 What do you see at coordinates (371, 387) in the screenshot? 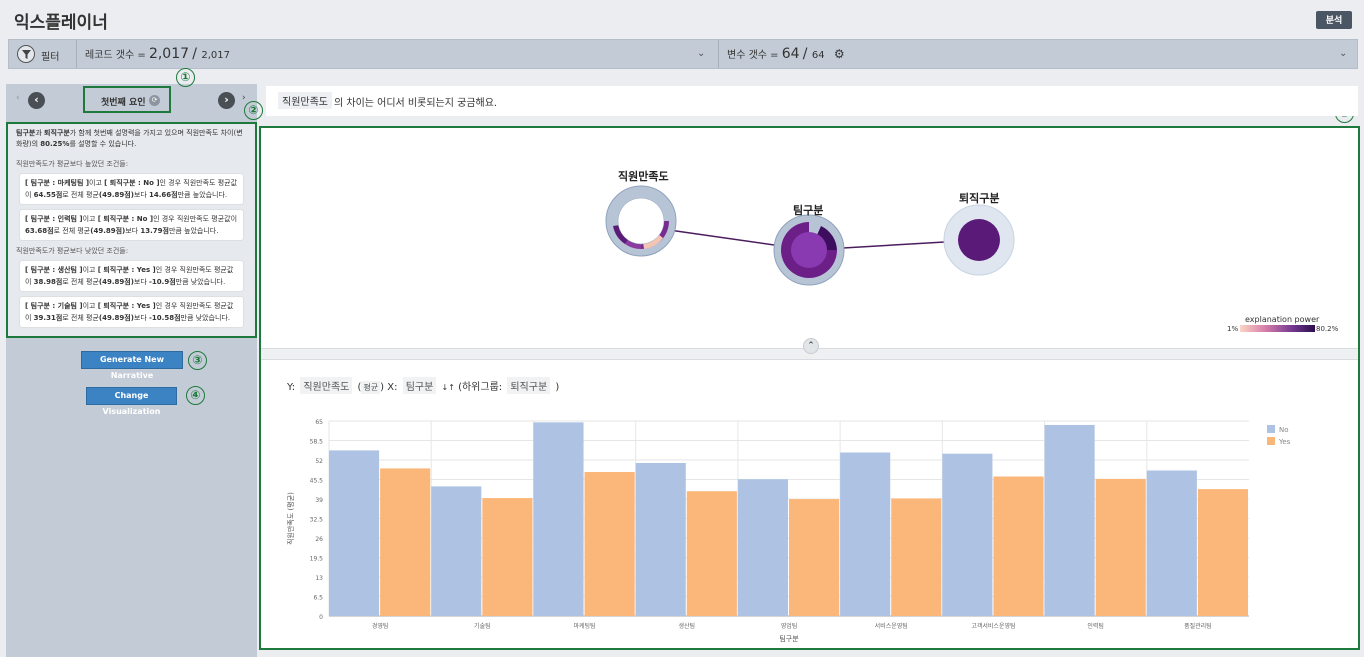
I see `y-aggregation-chip: 평균` at bounding box center [371, 387].